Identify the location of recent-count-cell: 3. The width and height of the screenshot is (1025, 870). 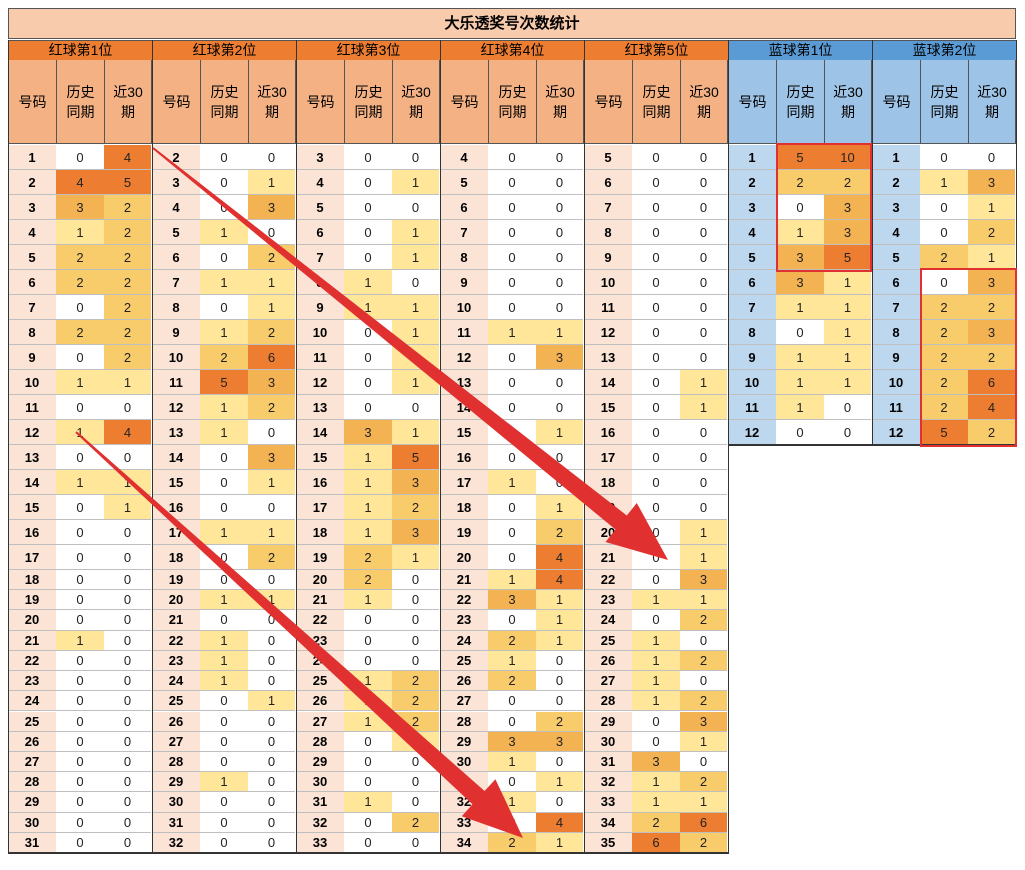
(847, 207).